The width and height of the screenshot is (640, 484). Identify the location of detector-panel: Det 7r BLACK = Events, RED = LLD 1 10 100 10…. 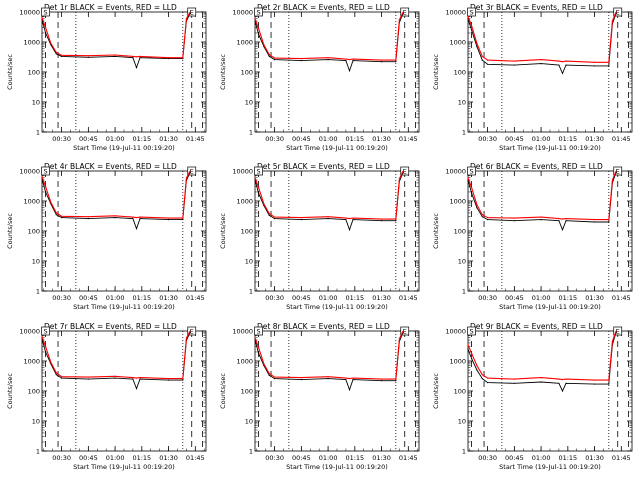
(106, 396).